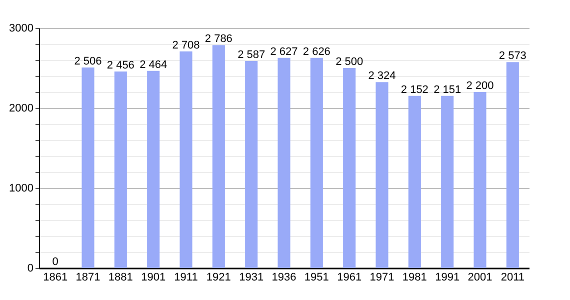 This screenshot has width=570, height=300. I want to click on data-label: 2 573, so click(512, 56).